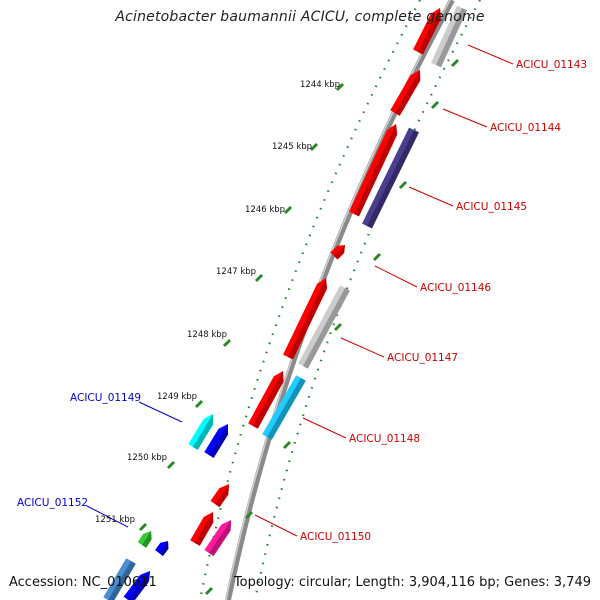 The height and width of the screenshot is (600, 600). Describe the element at coordinates (455, 288) in the screenshot. I see `gene-label-01146: ACICU_01146` at that location.